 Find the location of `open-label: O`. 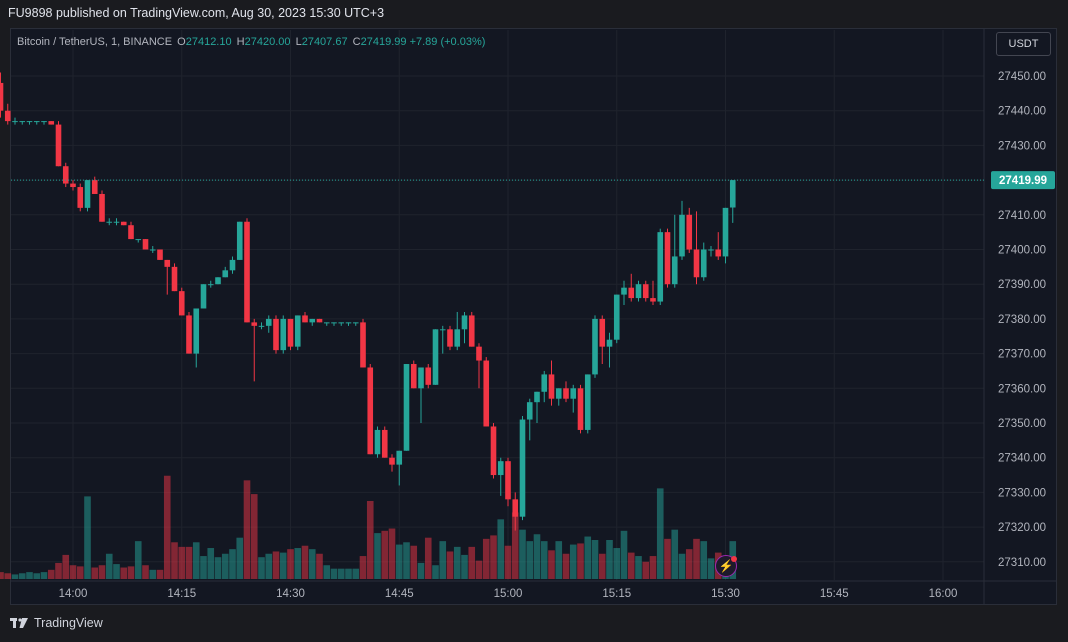

open-label: O is located at coordinates (181, 42).